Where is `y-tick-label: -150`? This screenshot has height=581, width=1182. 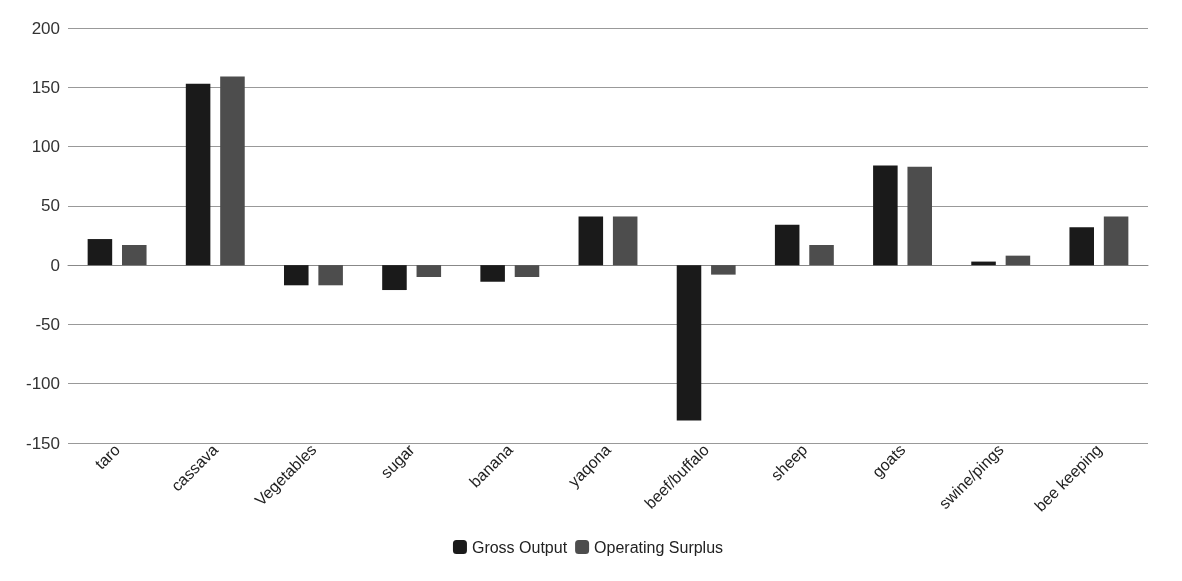
y-tick-label: -150 is located at coordinates (42, 443).